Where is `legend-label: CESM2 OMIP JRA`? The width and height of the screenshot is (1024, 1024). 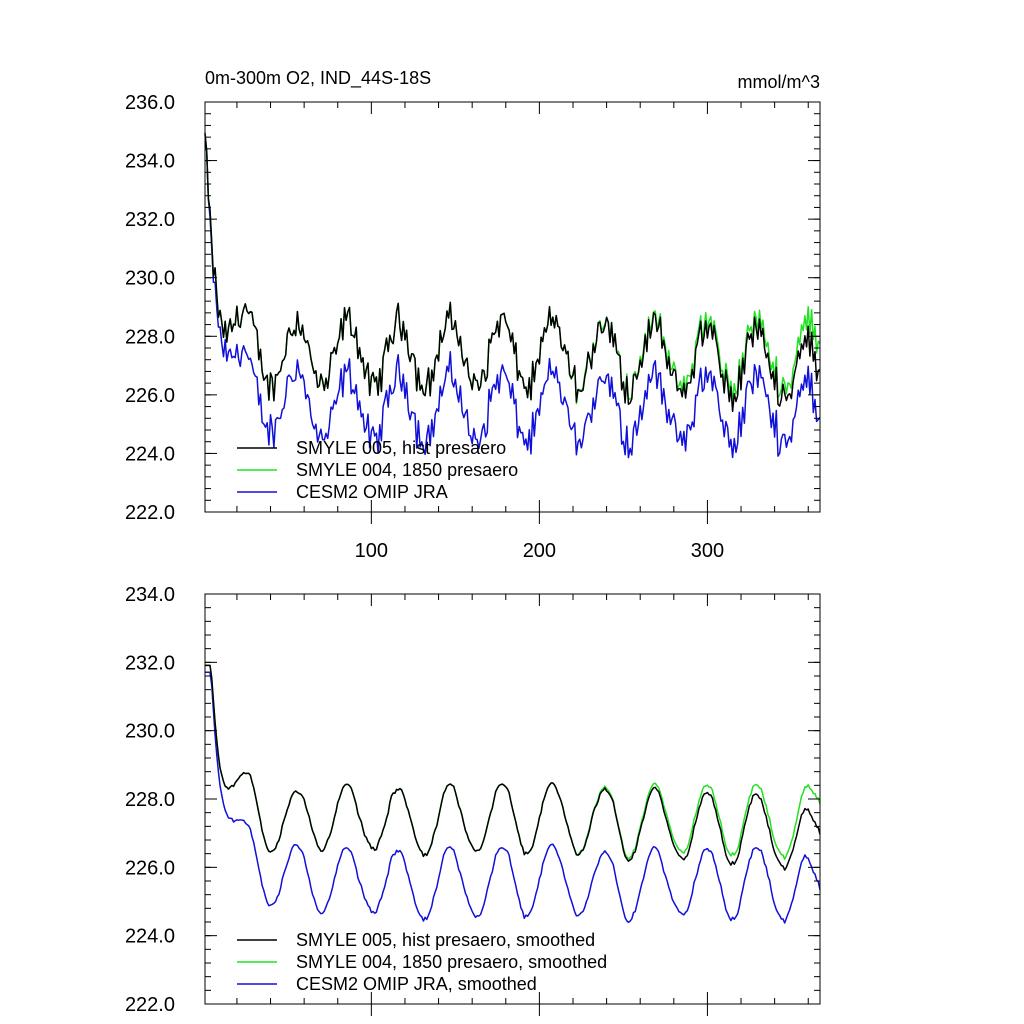
legend-label: CESM2 OMIP JRA is located at coordinates (372, 492).